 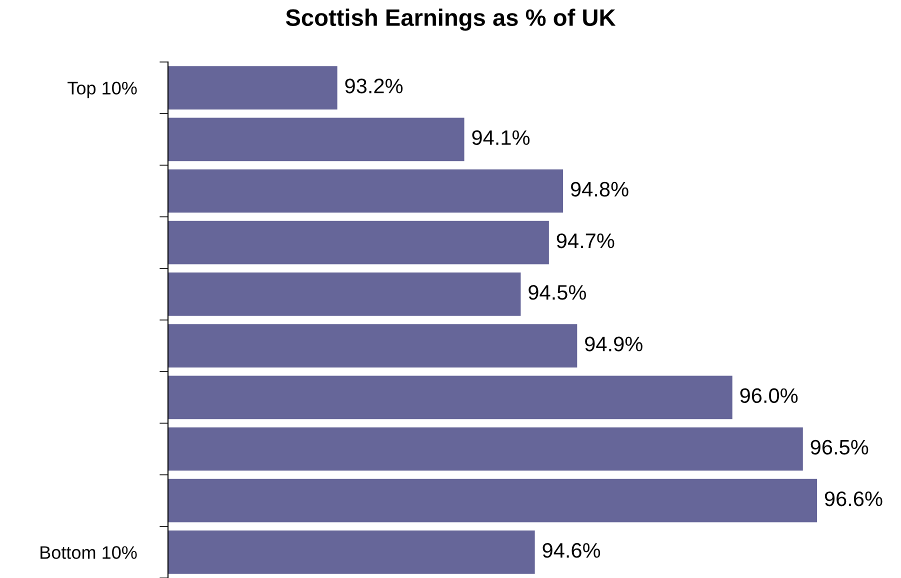 What do you see at coordinates (853, 498) in the screenshot?
I see `data-label: 96.6%` at bounding box center [853, 498].